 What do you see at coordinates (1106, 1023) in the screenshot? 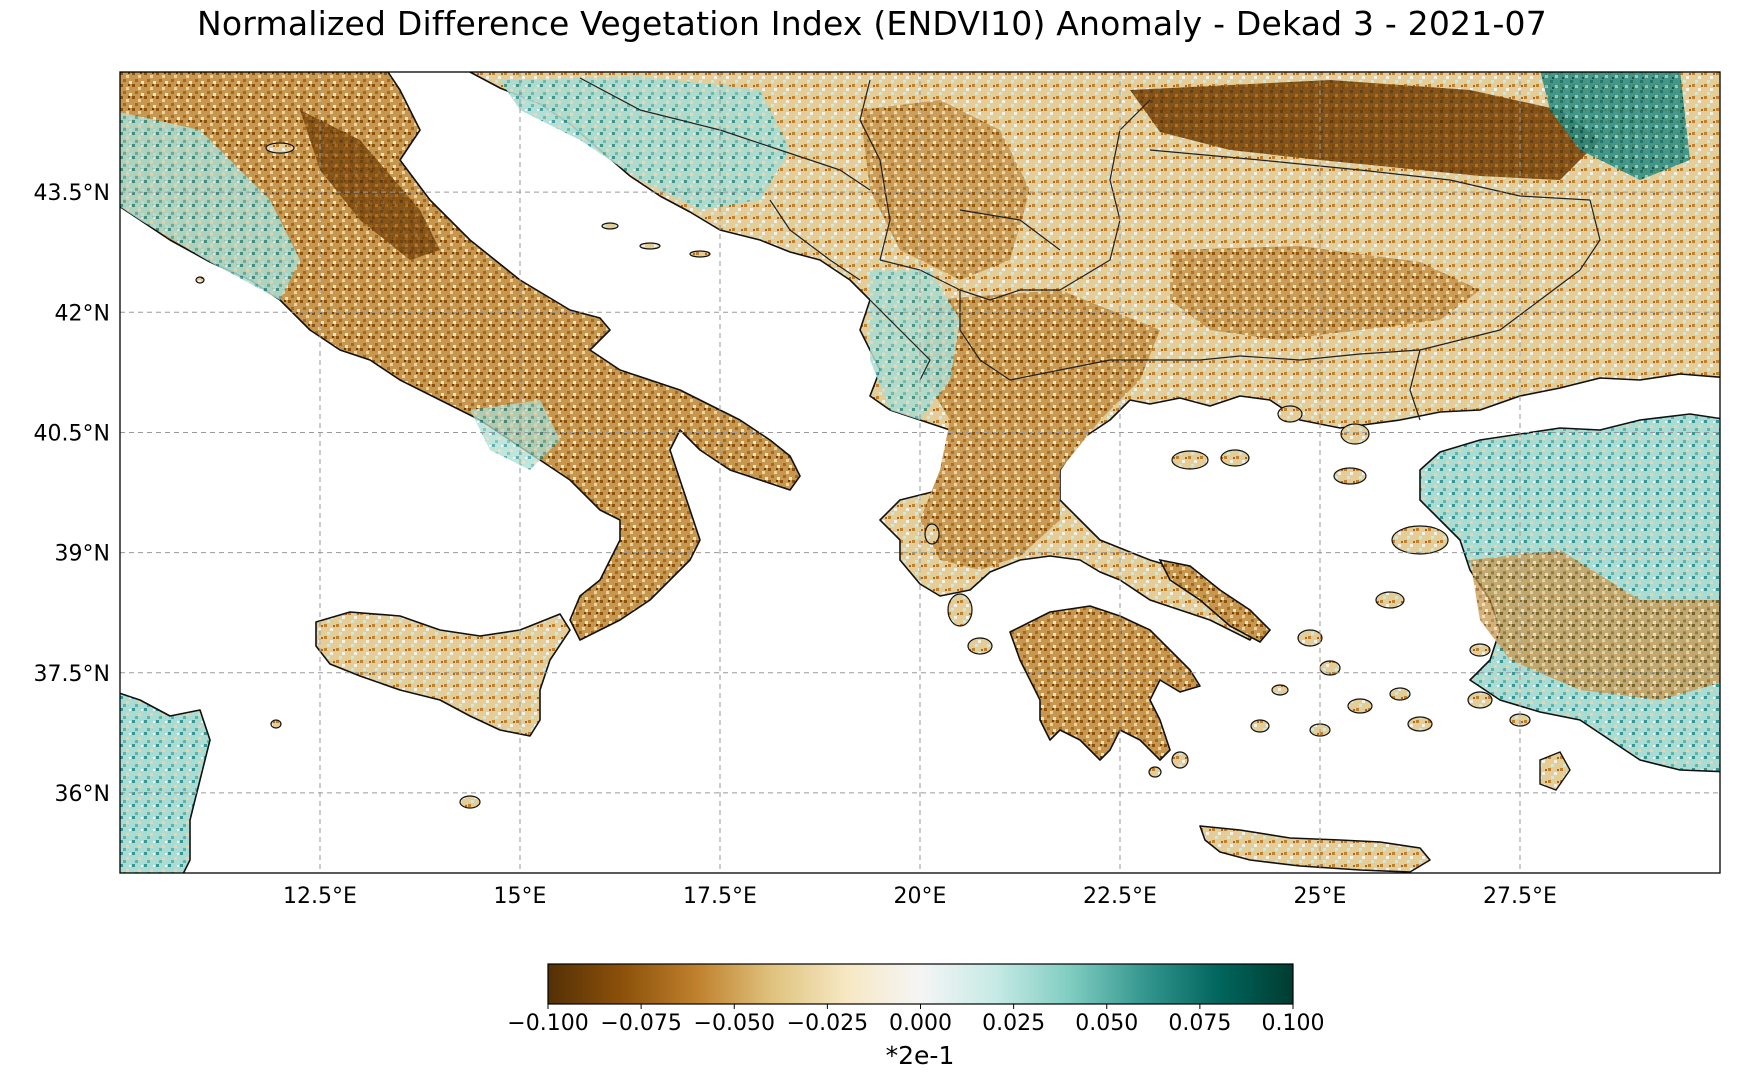
I see `colorbar-tick-label: 0.050` at bounding box center [1106, 1023].